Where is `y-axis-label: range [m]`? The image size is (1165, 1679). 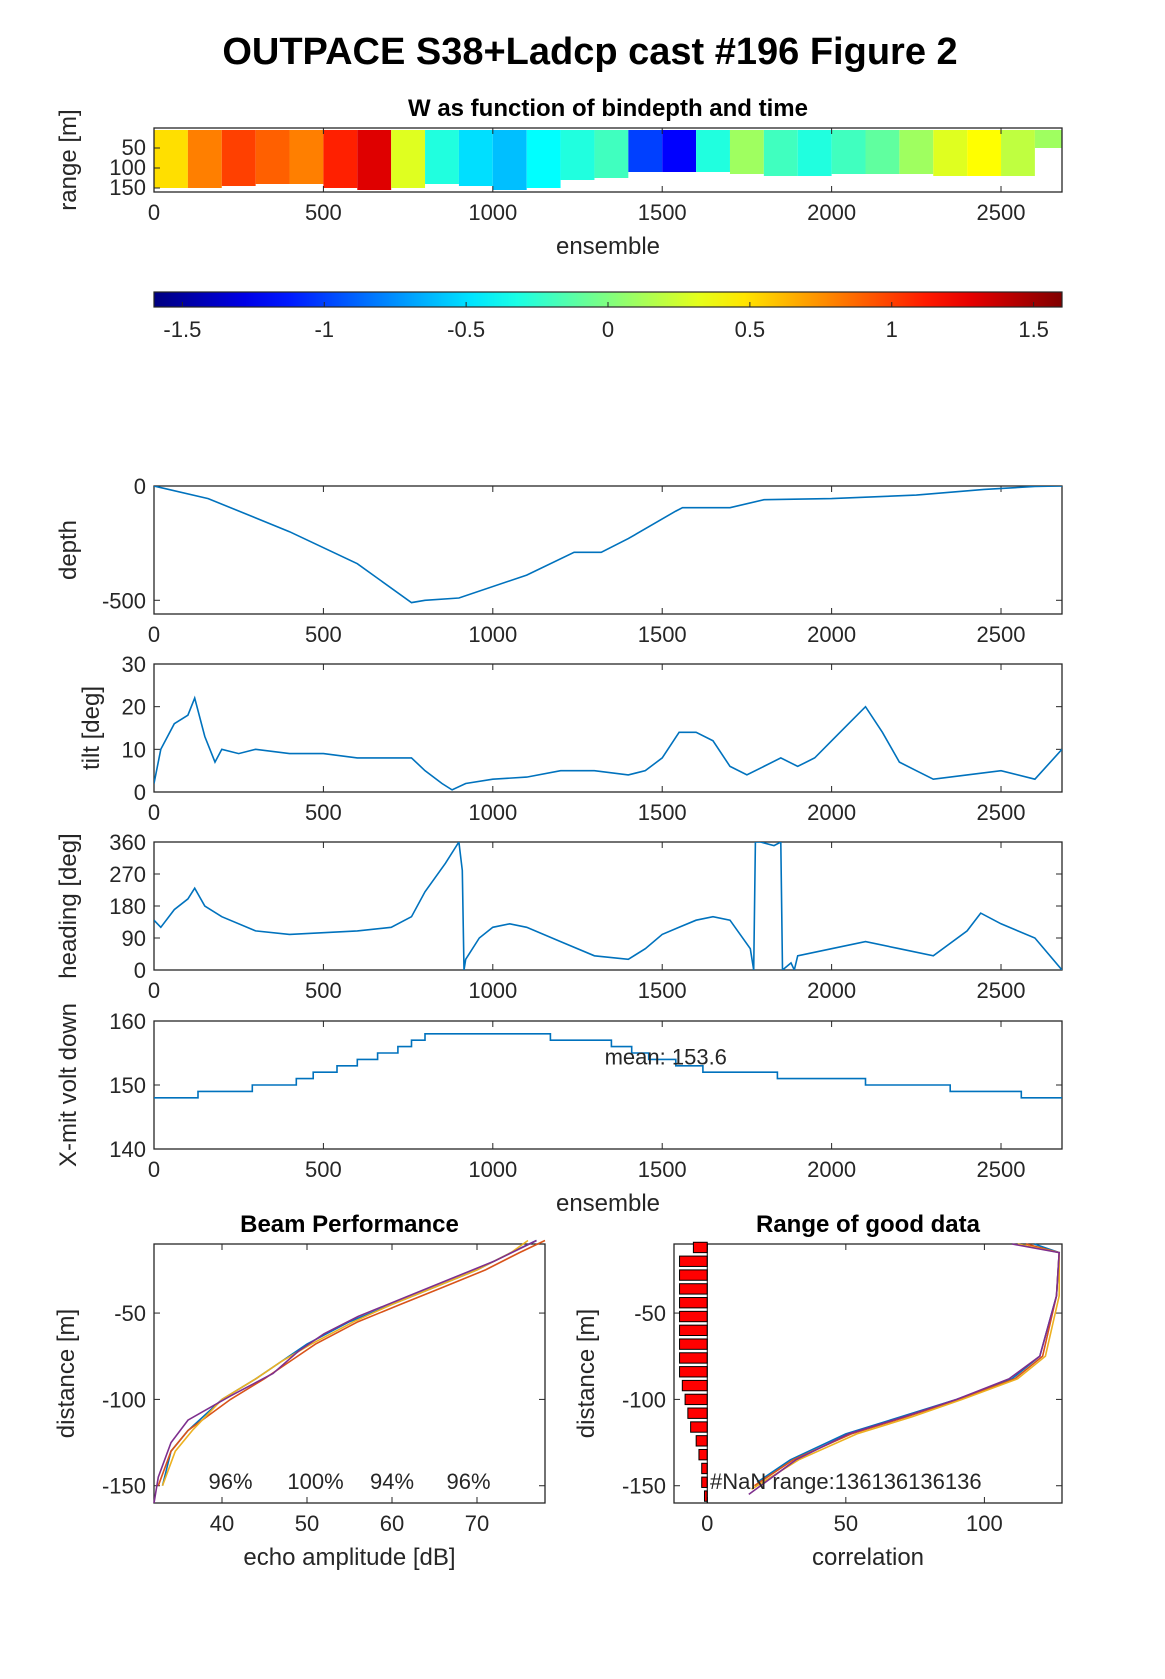 y-axis-label: range [m] is located at coordinates (68, 159).